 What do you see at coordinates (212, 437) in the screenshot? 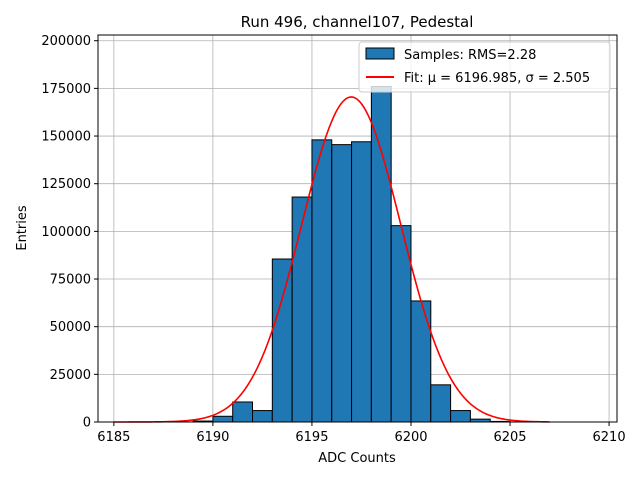
I see `x-tick-label: 6190` at bounding box center [212, 437].